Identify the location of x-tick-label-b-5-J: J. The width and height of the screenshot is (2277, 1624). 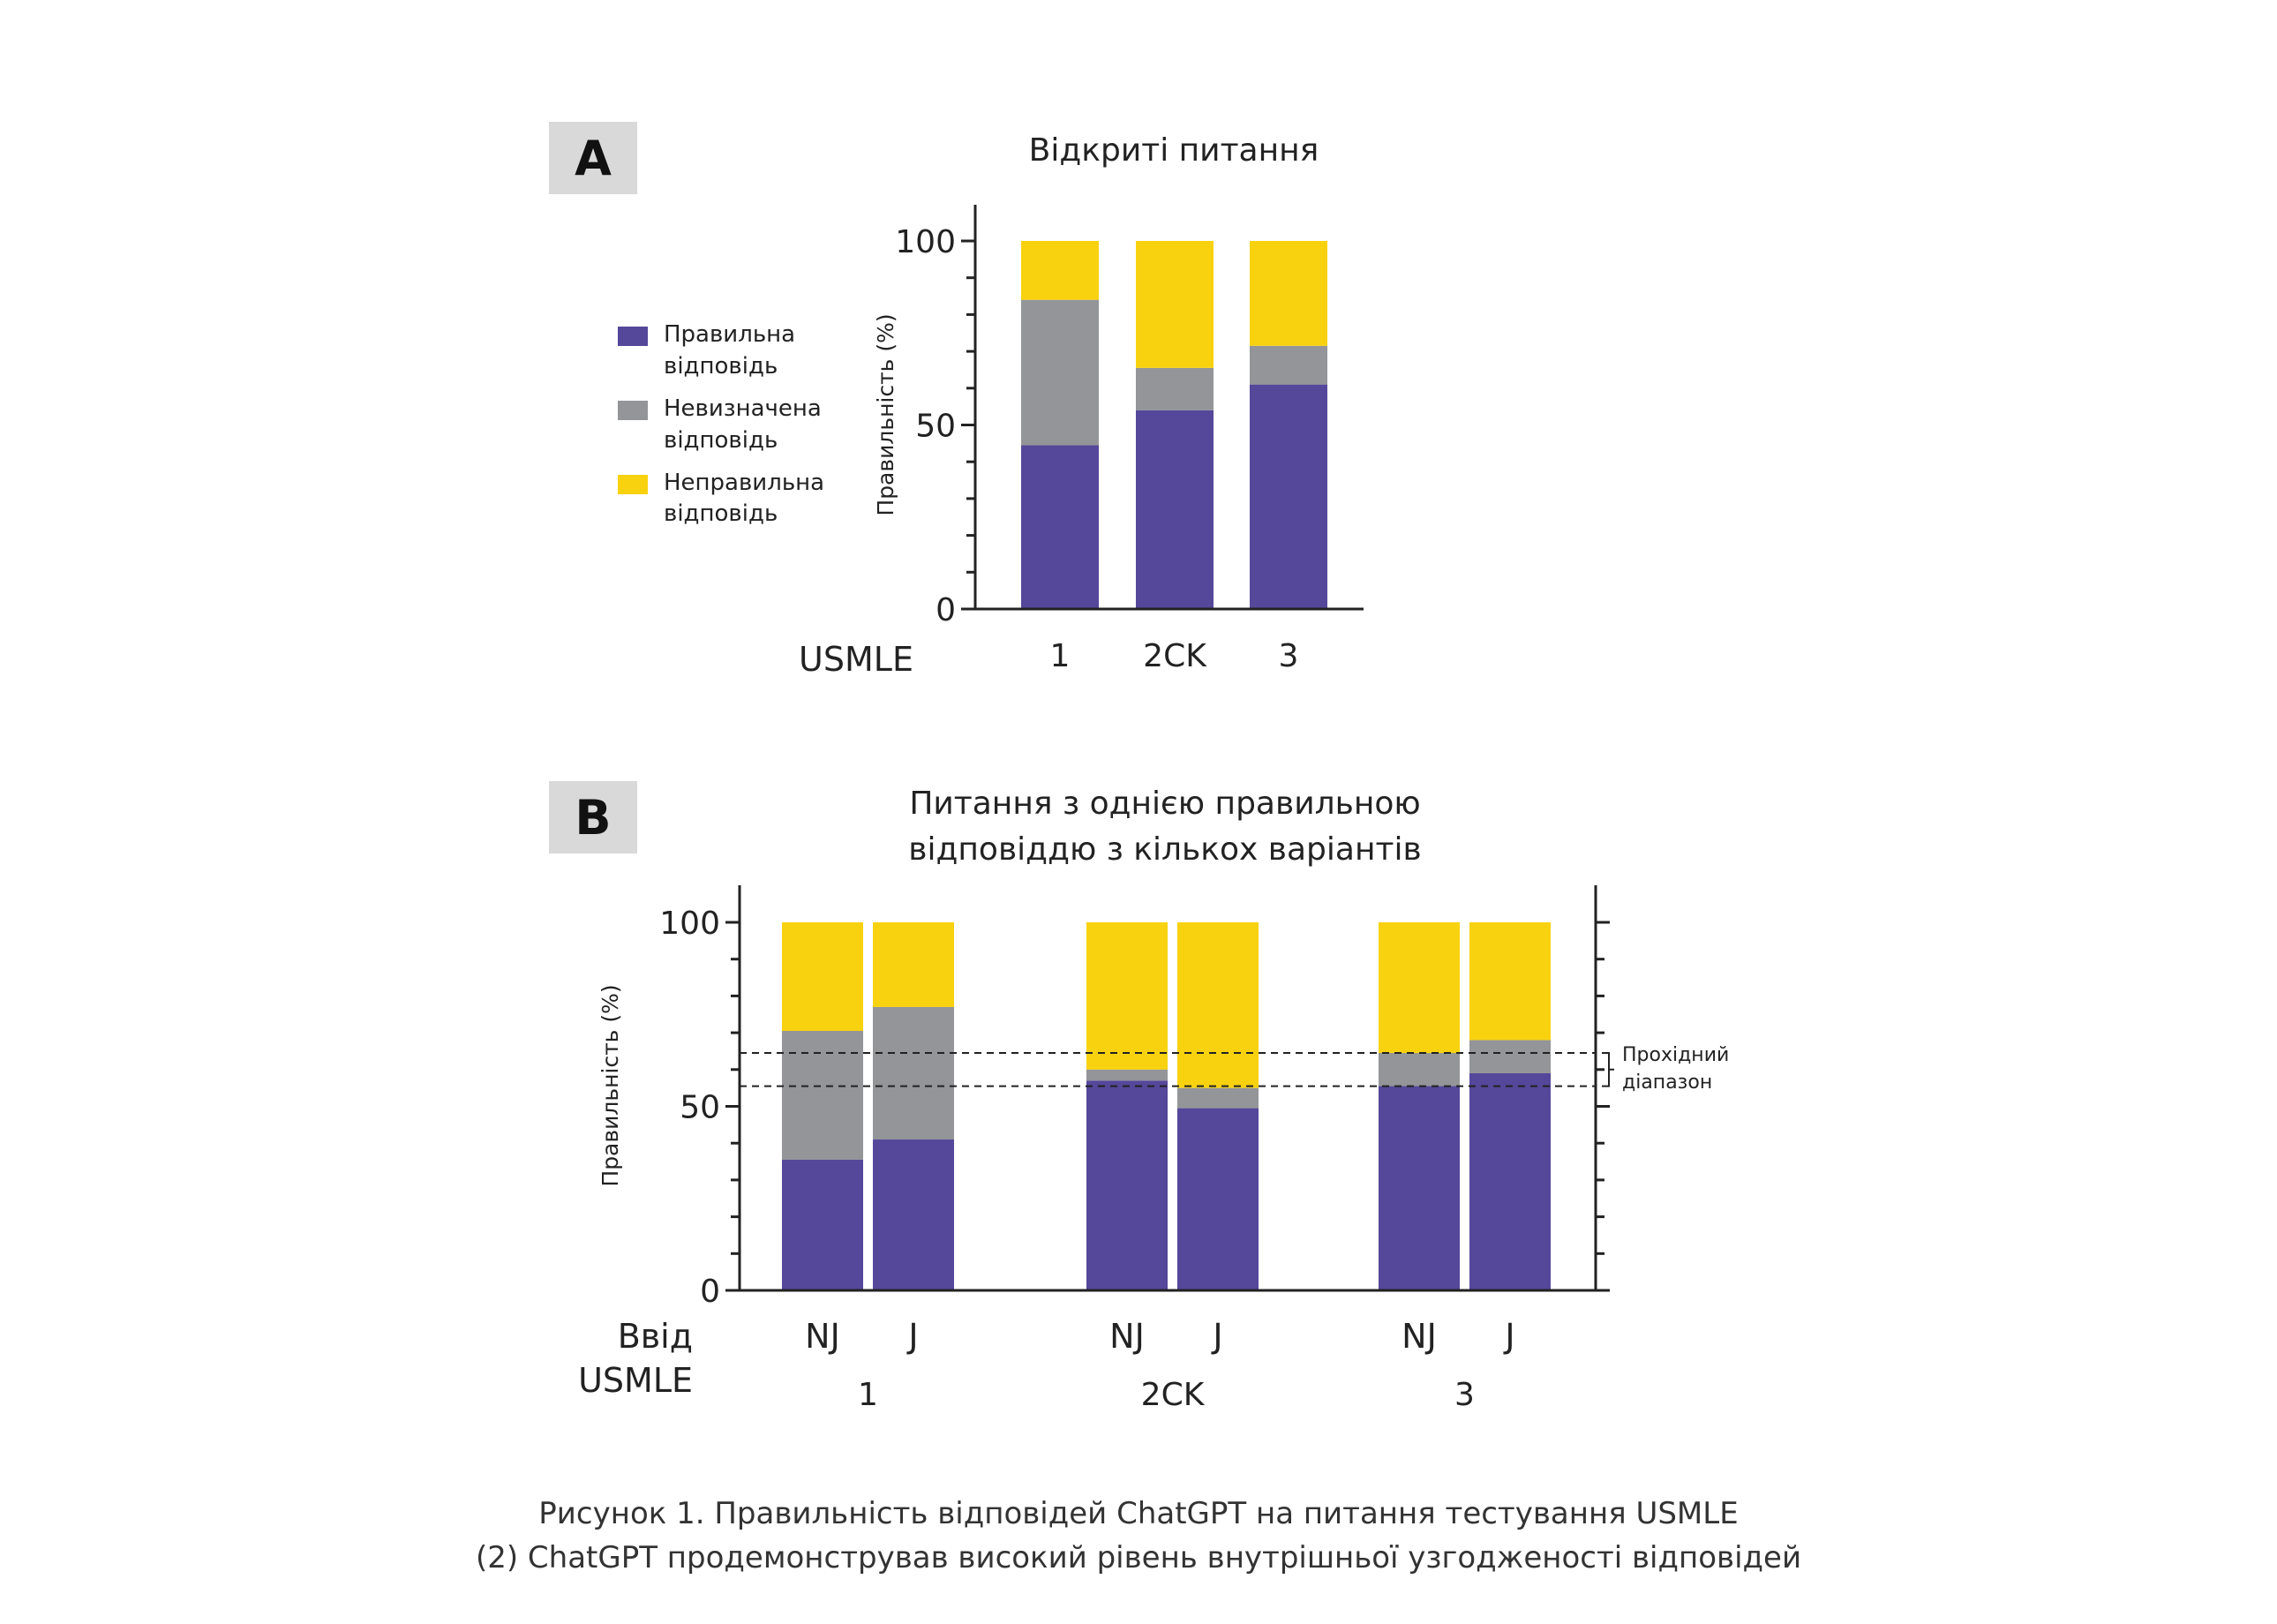
(1508, 1336).